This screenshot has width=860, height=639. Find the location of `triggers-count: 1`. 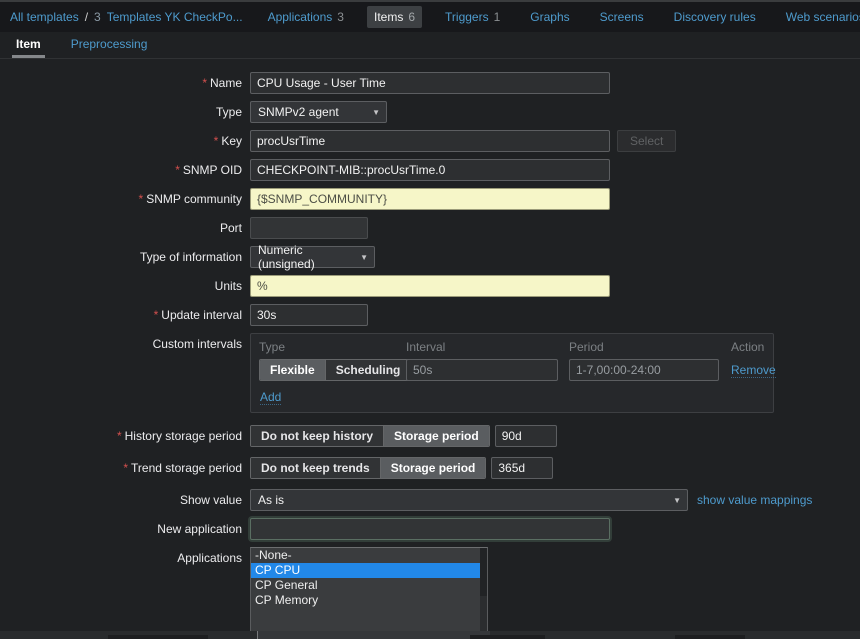

triggers-count: 1 is located at coordinates (497, 17).